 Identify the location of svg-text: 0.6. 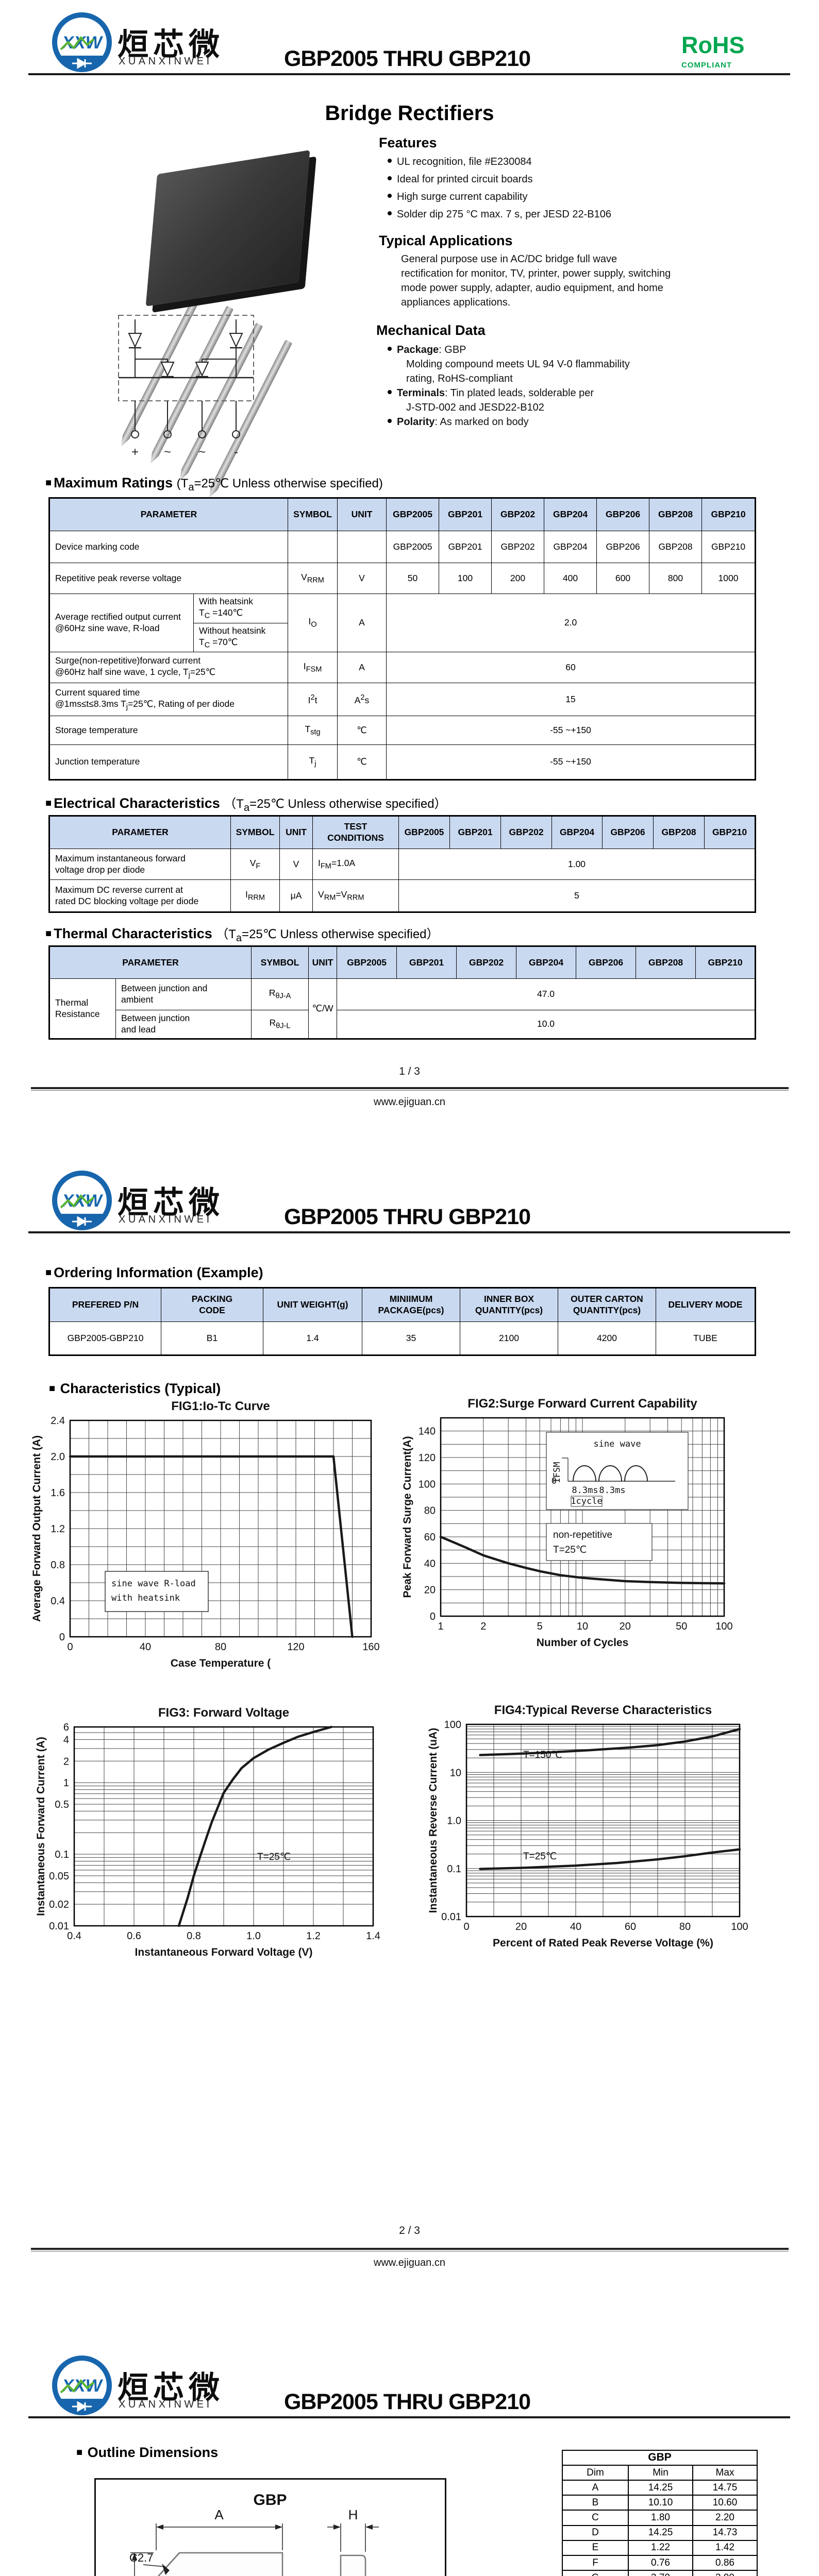
(134, 1936).